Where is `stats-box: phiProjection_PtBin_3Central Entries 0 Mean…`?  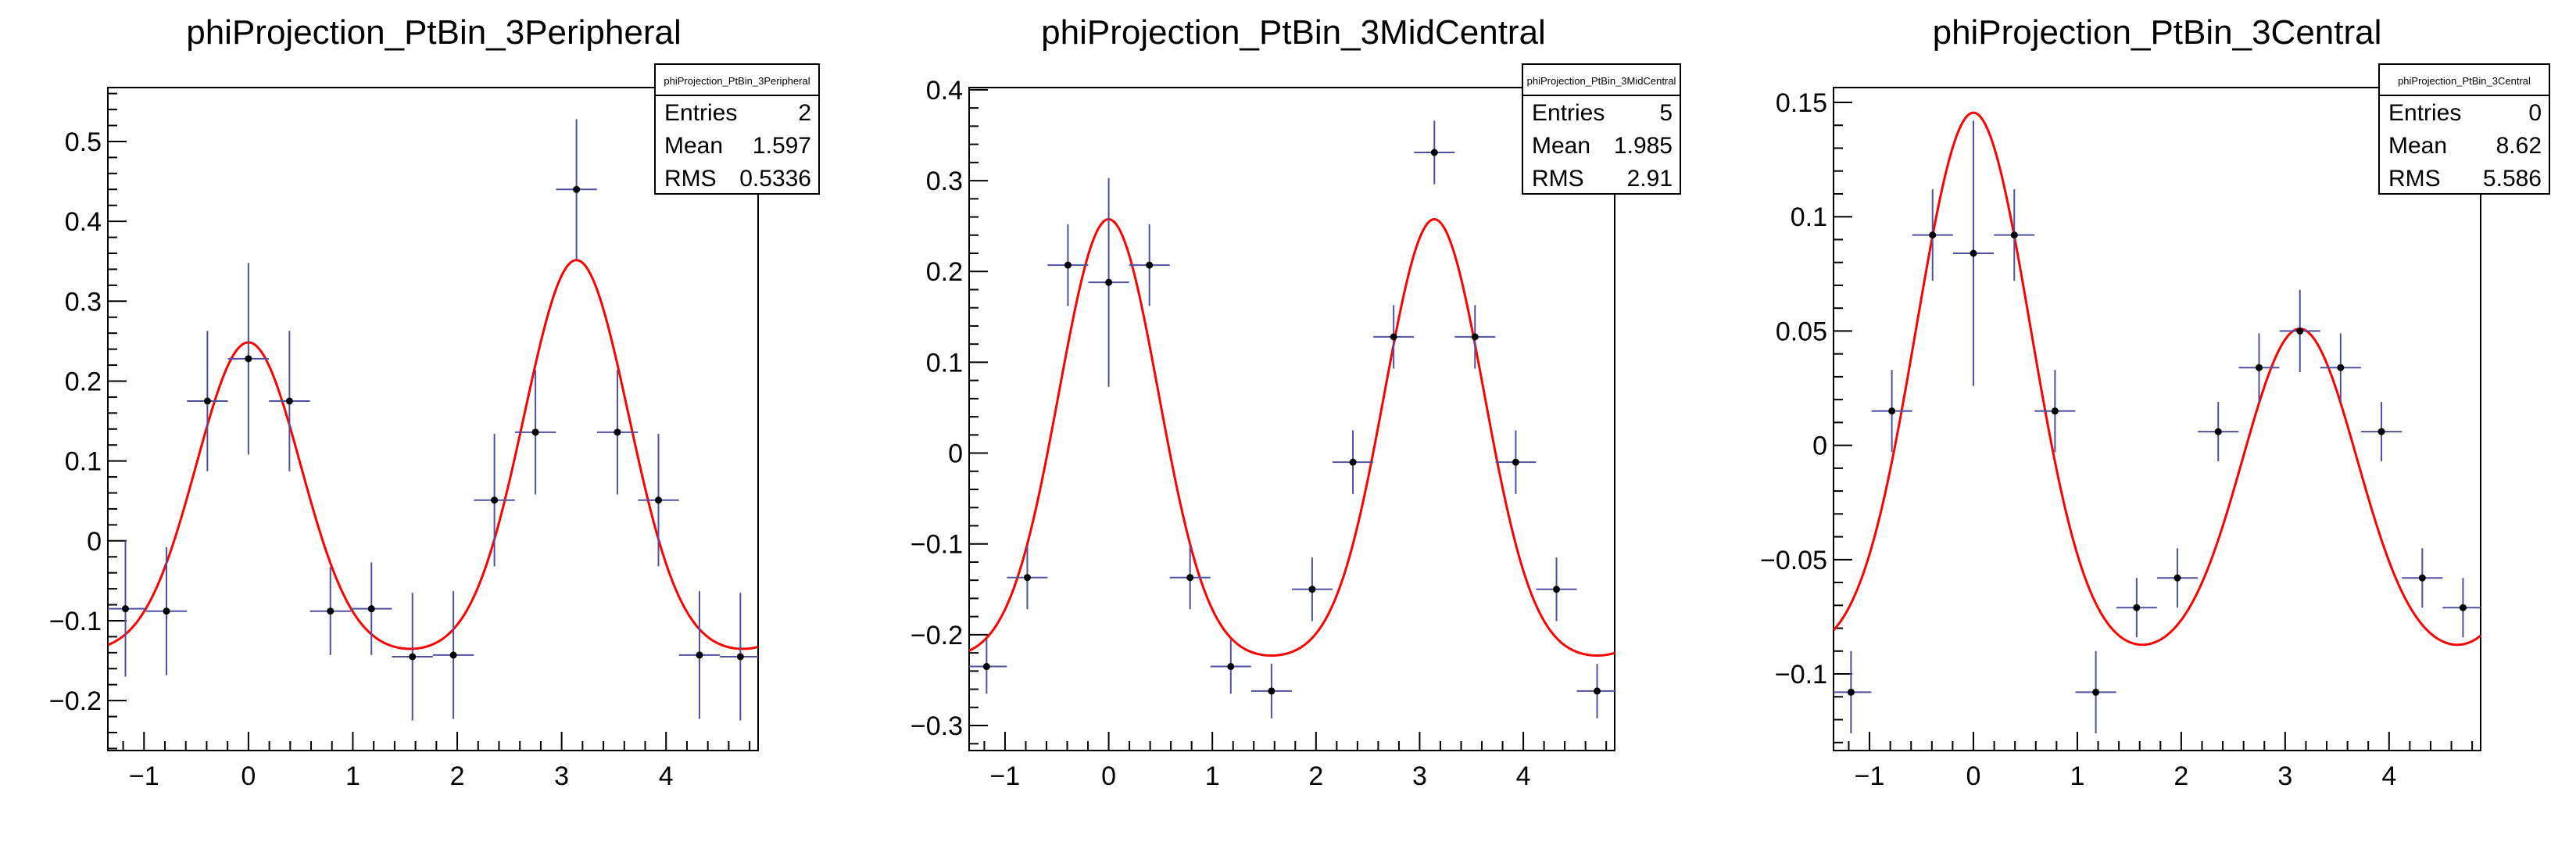
stats-box: phiProjection_PtBin_3Central Entries 0 Mean… is located at coordinates (2464, 129).